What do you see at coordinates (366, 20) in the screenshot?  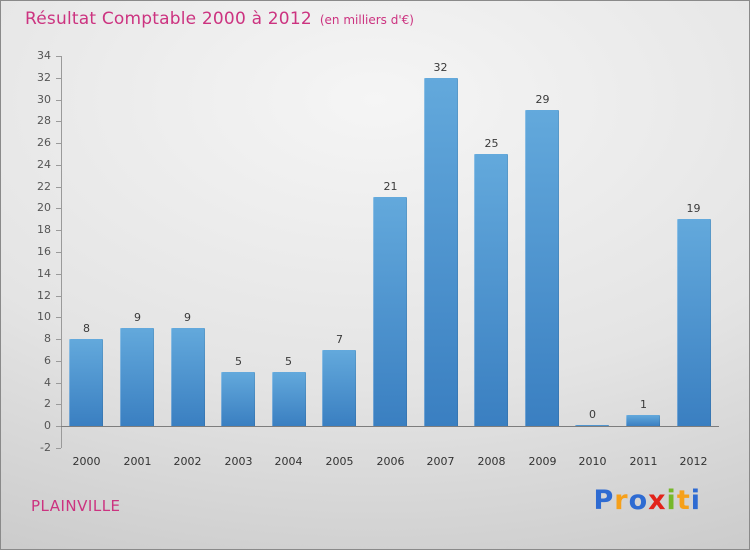 I see `chart-subtitle: (en milliers d'€)` at bounding box center [366, 20].